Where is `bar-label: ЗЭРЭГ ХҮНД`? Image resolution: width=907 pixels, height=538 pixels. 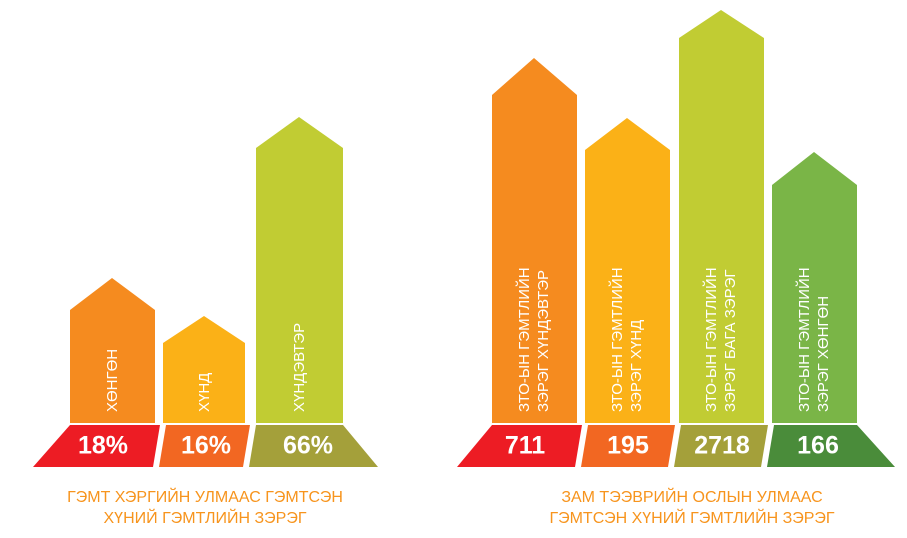
bar-label: ЗЭРЭГ ХҮНД is located at coordinates (636, 366).